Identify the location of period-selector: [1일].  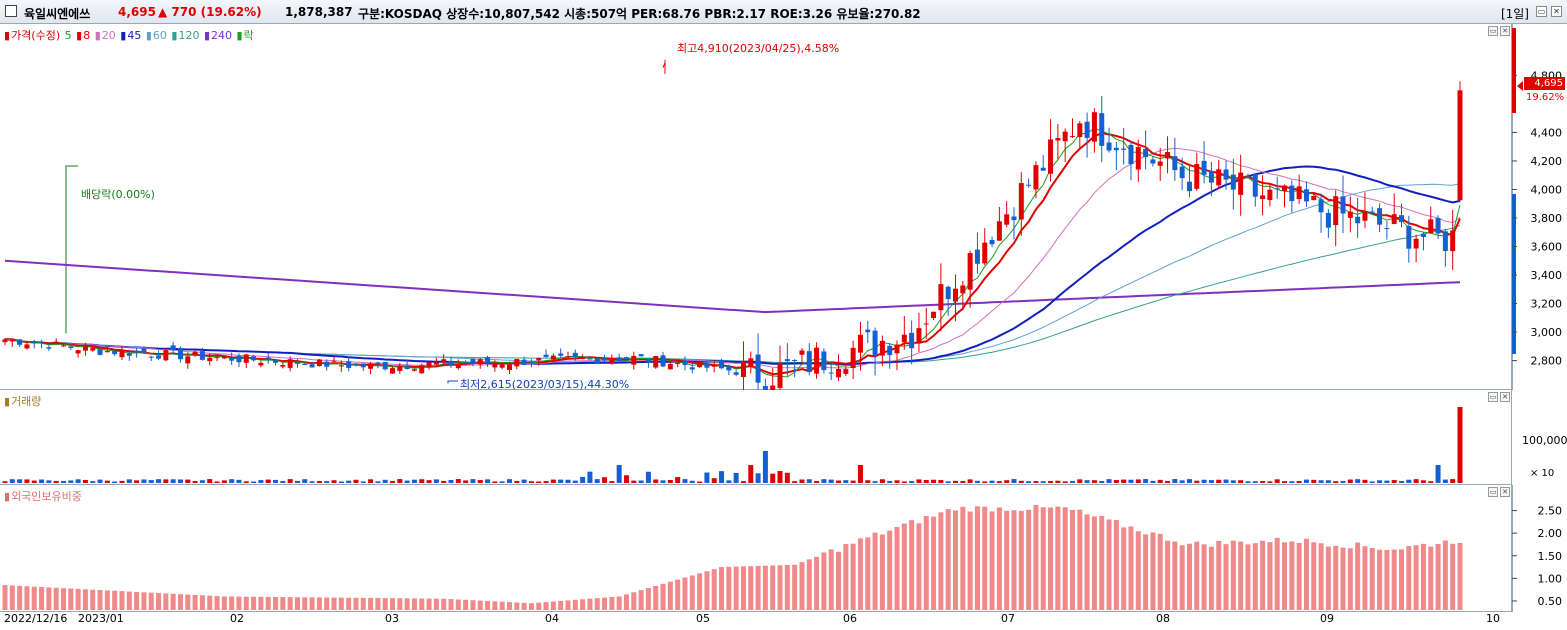
(1514, 14).